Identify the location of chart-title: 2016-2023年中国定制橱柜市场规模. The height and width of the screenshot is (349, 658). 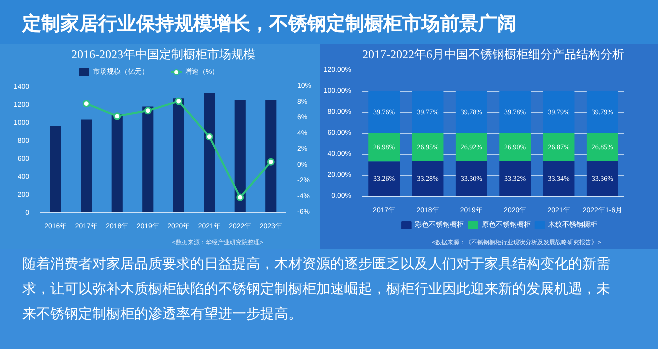
(164, 55).